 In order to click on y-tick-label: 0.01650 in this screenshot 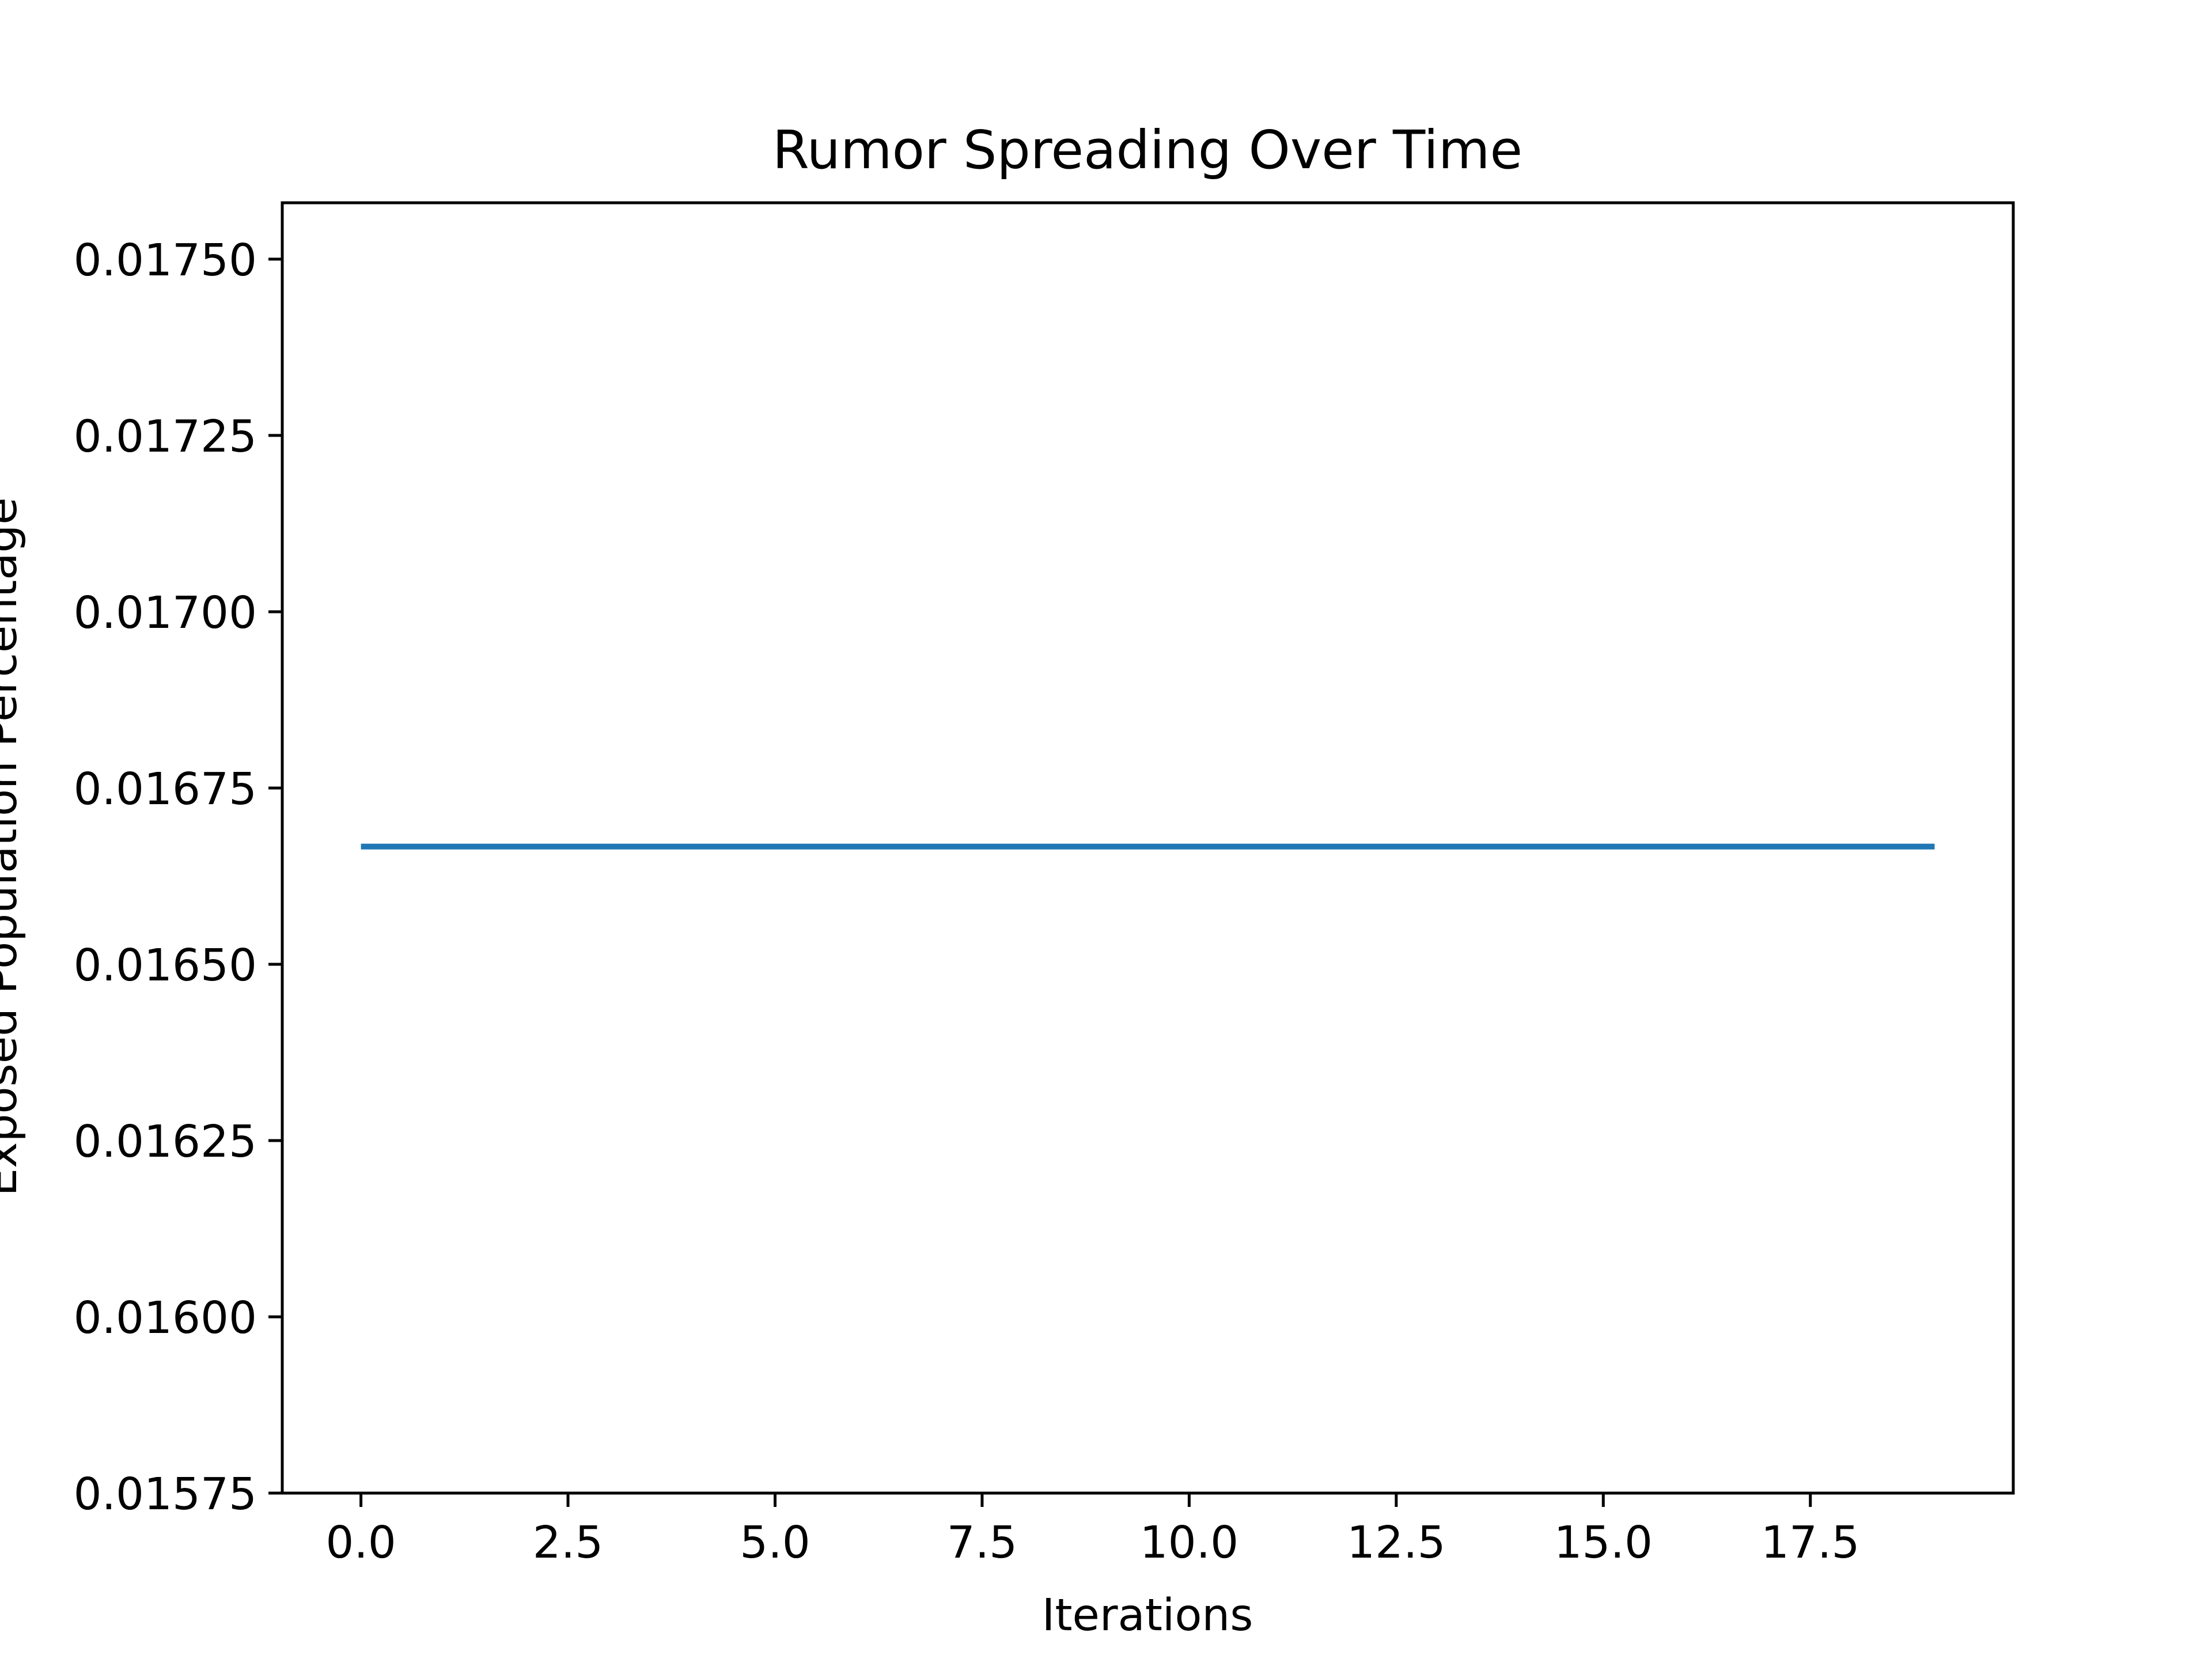, I will do `click(165, 965)`.